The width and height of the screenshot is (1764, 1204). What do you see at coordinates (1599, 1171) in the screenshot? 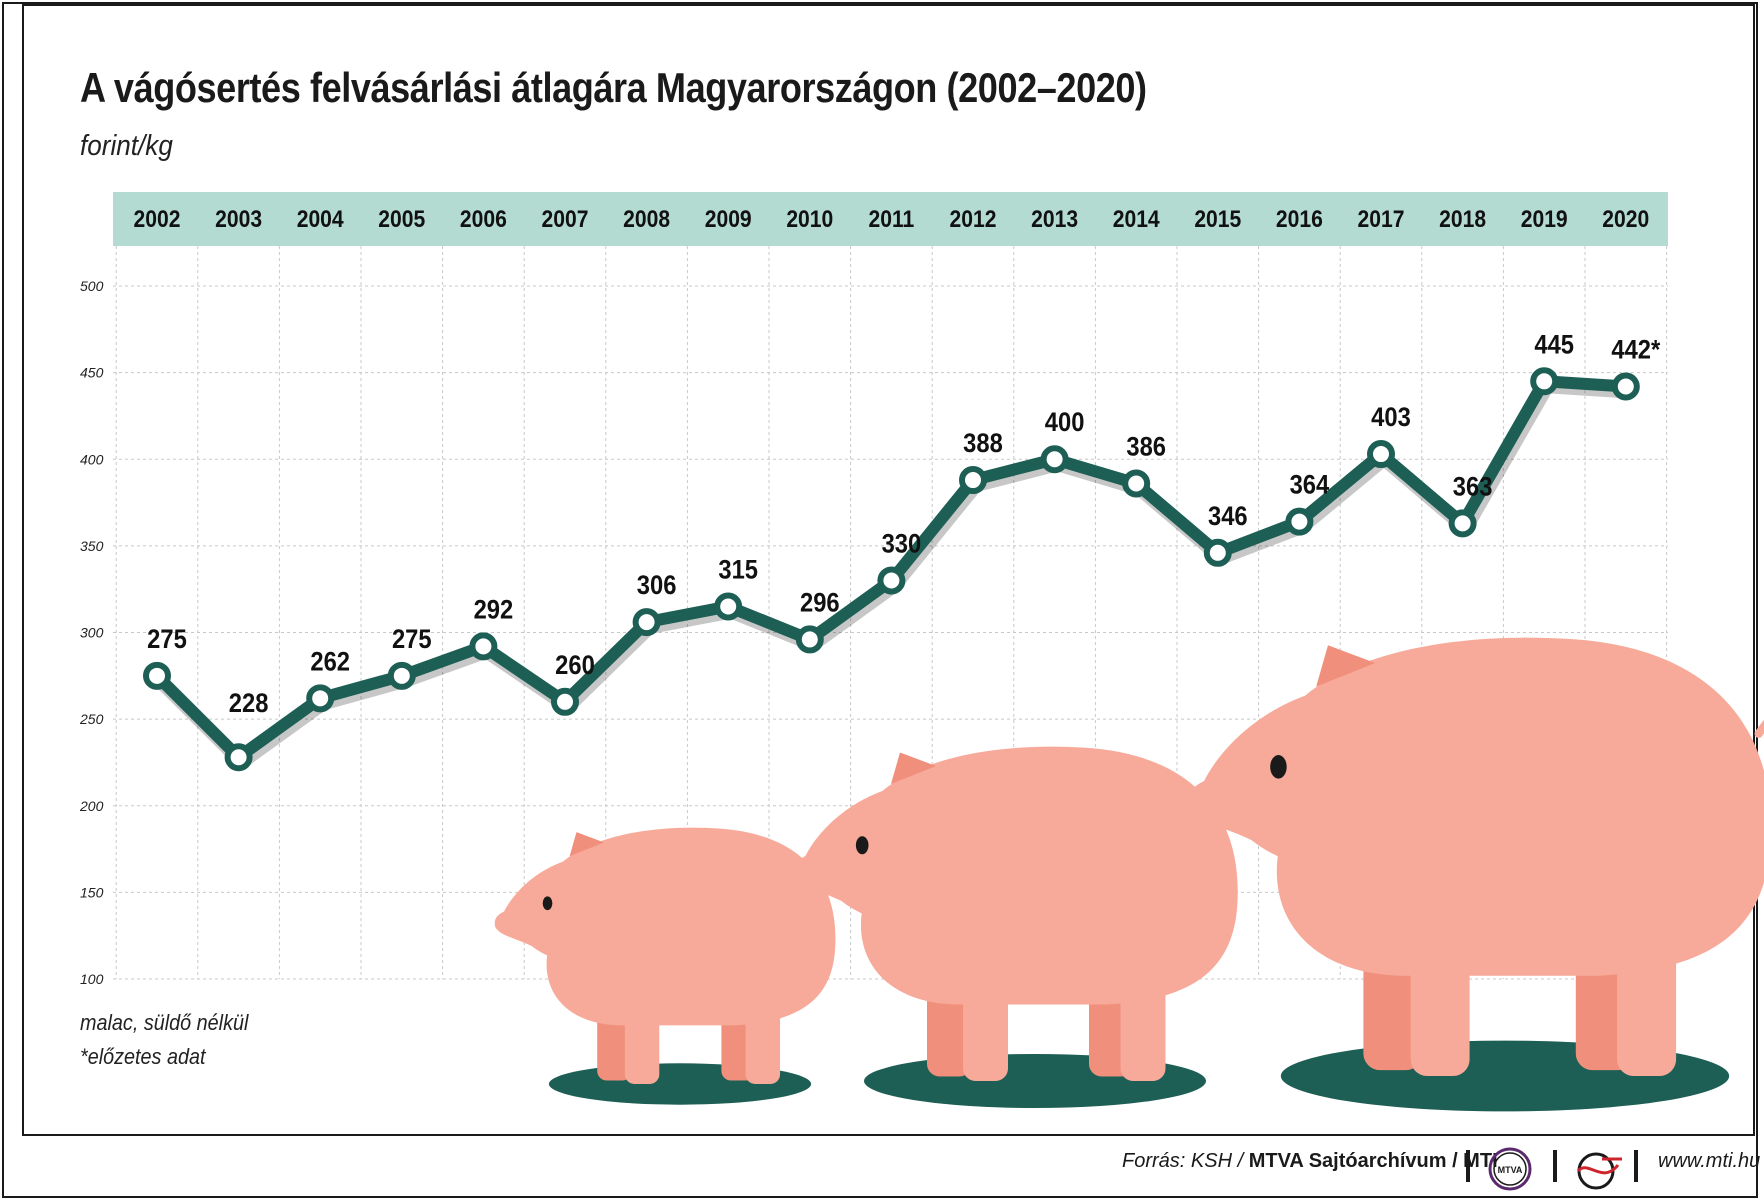
I see `mti-logo-icon` at bounding box center [1599, 1171].